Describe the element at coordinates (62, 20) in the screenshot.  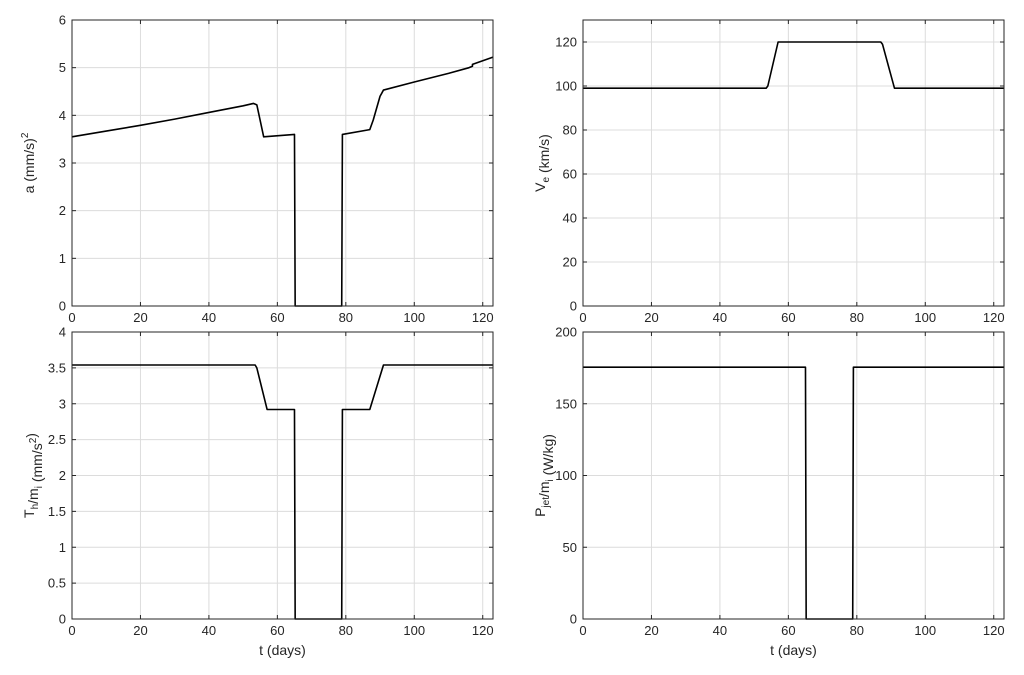
I see `y-tick-label: 6` at that location.